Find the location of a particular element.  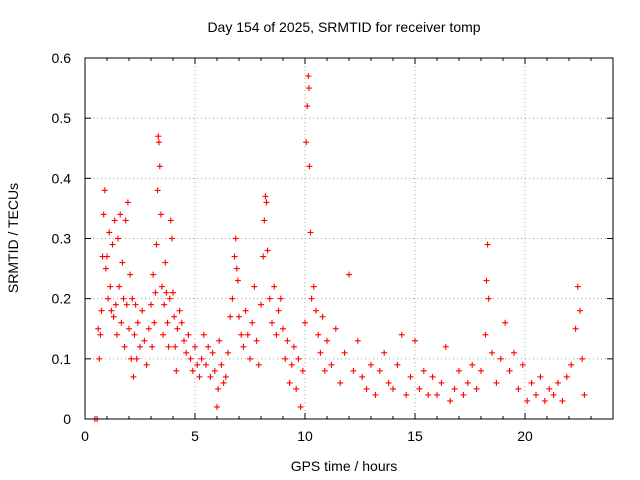

y-tick-label: 0.1 is located at coordinates (62, 359).